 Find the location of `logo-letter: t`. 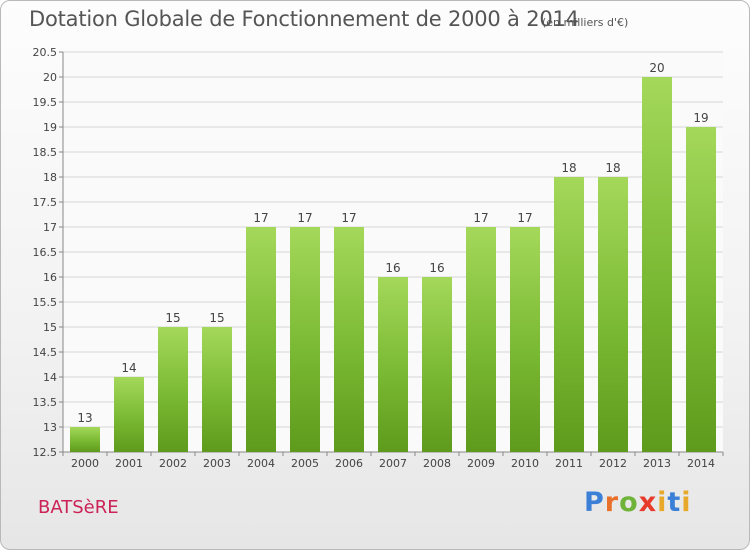

logo-letter: t is located at coordinates (674, 502).